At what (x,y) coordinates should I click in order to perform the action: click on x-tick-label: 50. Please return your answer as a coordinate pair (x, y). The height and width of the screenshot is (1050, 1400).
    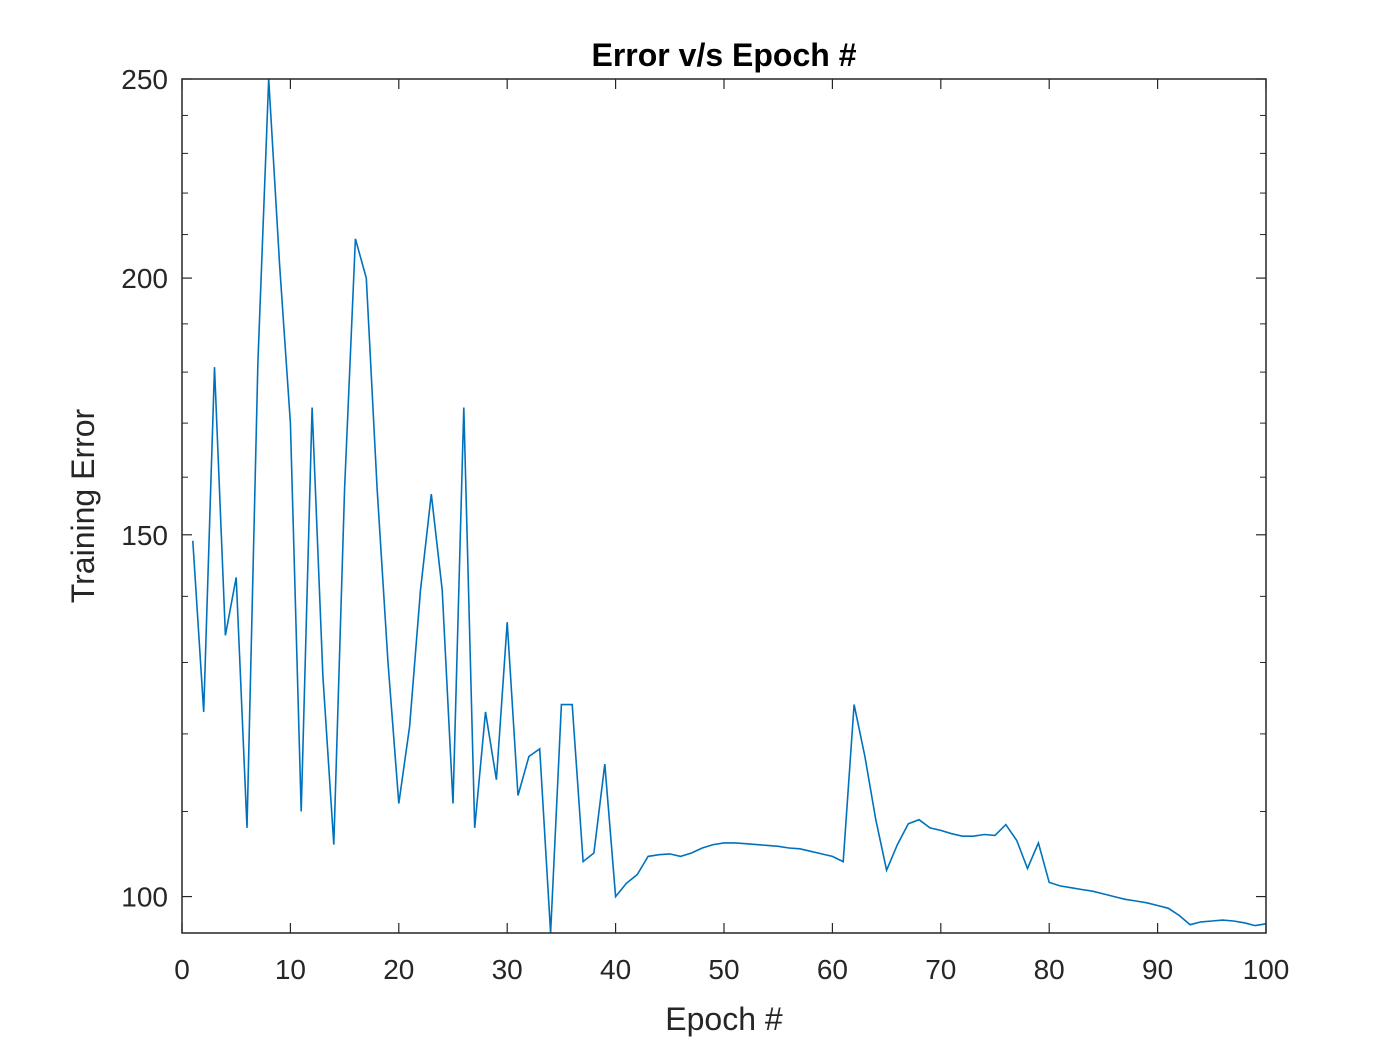
    Looking at the image, I should click on (723, 969).